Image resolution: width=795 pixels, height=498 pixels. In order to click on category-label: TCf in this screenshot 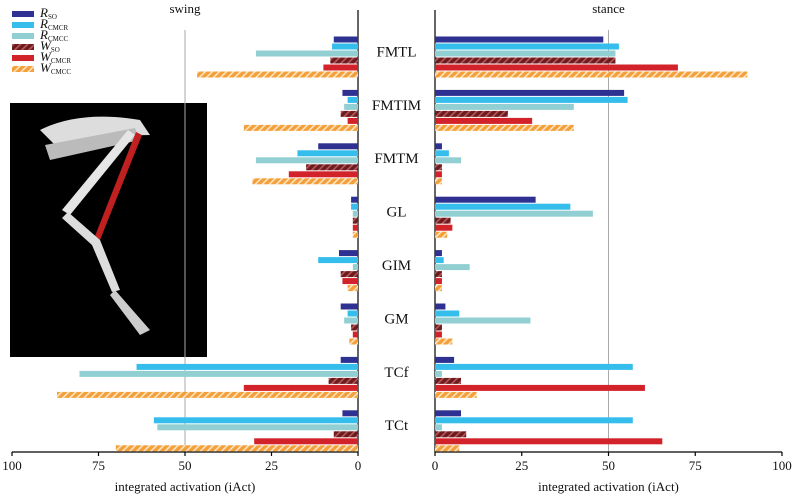, I will do `click(396, 373)`.